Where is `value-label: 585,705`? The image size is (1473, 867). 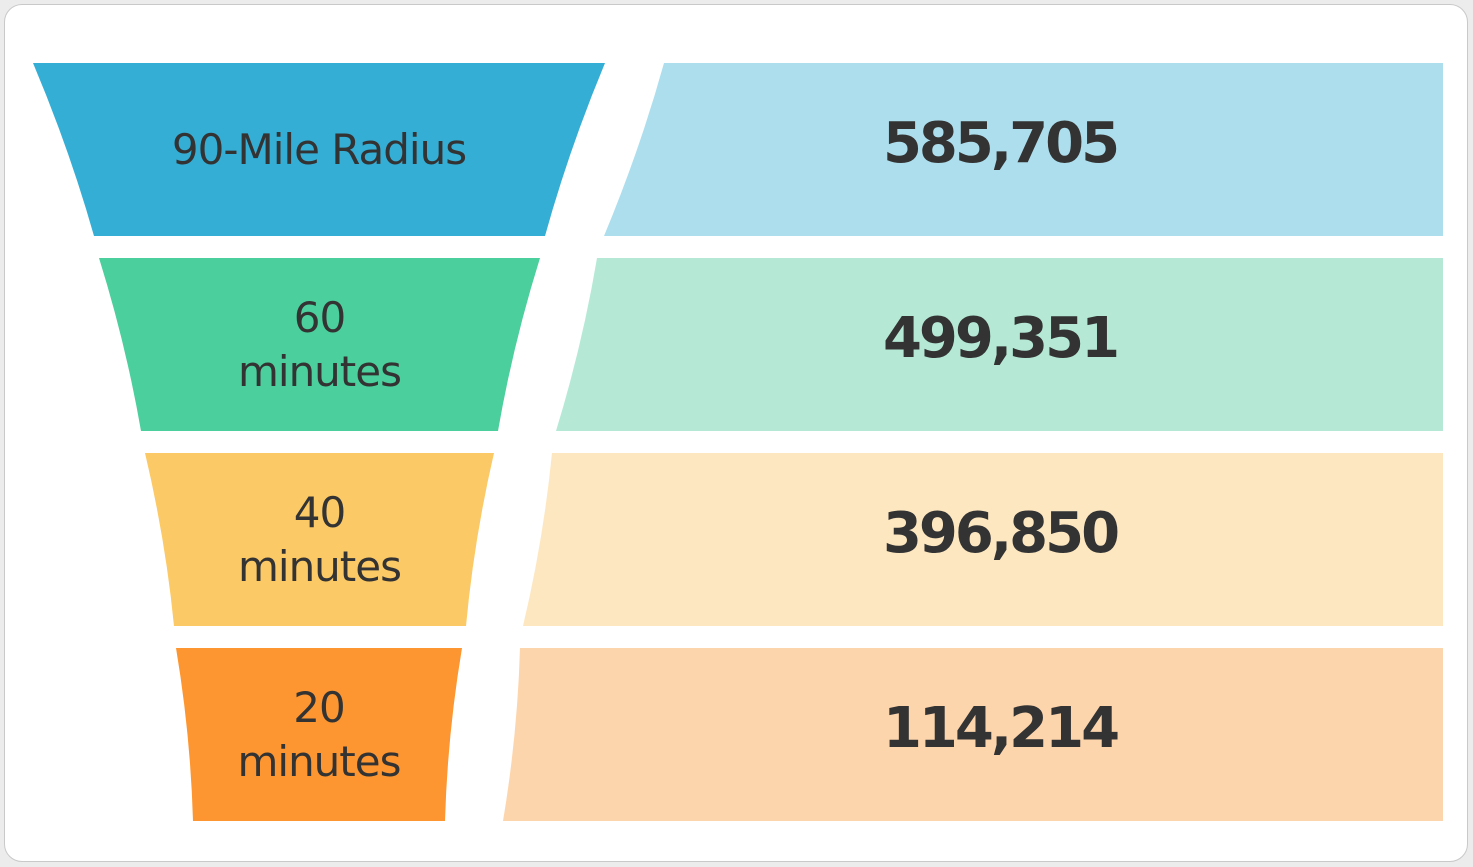 value-label: 585,705 is located at coordinates (1001, 143).